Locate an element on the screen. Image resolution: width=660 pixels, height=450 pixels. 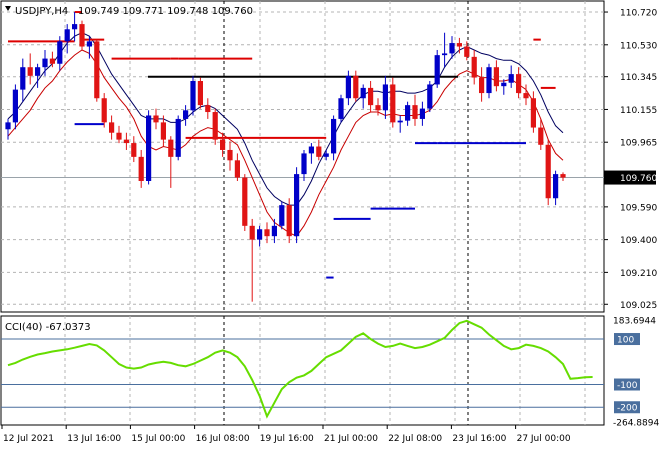
cci-tick-label: 183.6944 is located at coordinates (634, 322).